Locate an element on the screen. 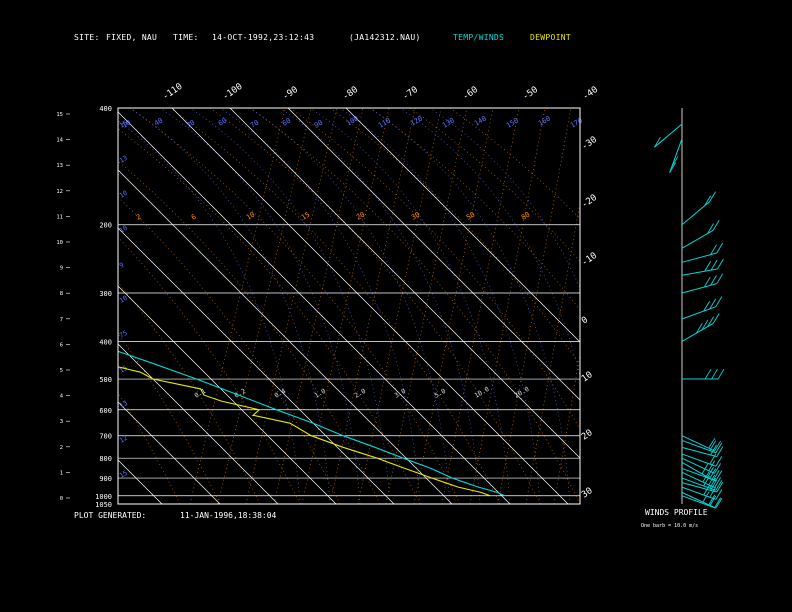  height-tick-label: 14 is located at coordinates (59, 141).